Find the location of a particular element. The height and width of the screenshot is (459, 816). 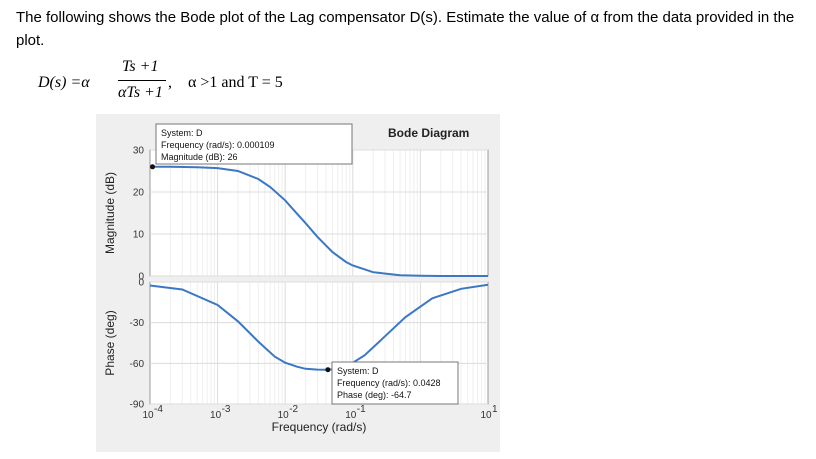

x-tick-label-exponent: -3 is located at coordinates (226, 409).